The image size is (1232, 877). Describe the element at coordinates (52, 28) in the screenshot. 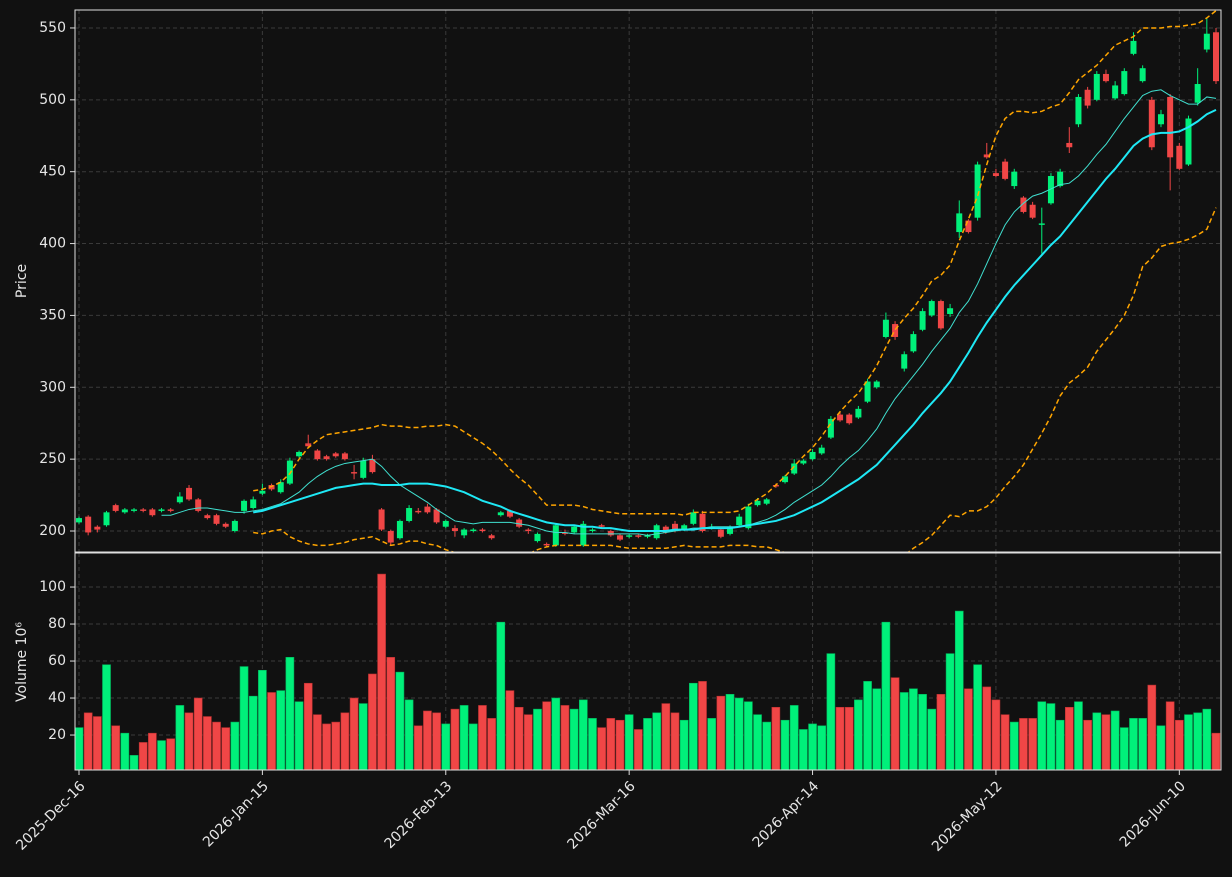

I see `y-tick-label: 550` at that location.